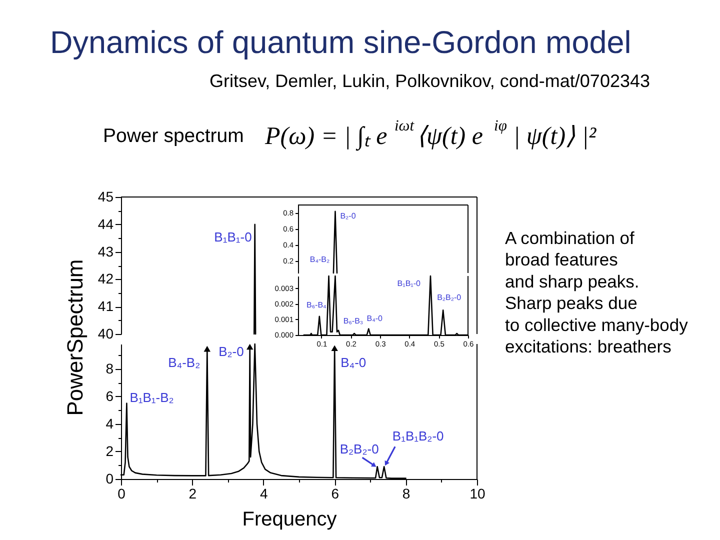 This screenshot has height=540, width=720. What do you see at coordinates (478, 494) in the screenshot?
I see `x-tick-label: 10` at bounding box center [478, 494].